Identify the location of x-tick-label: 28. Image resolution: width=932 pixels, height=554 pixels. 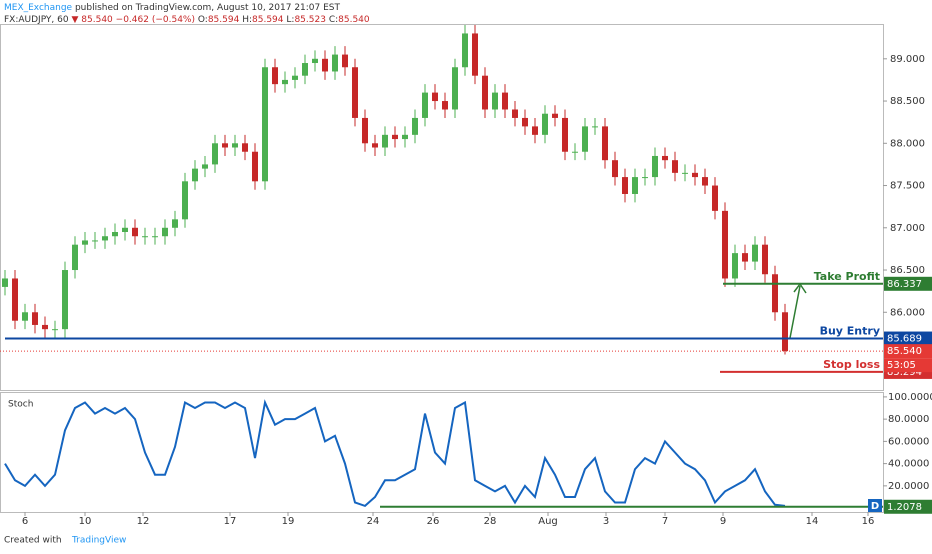
(490, 521).